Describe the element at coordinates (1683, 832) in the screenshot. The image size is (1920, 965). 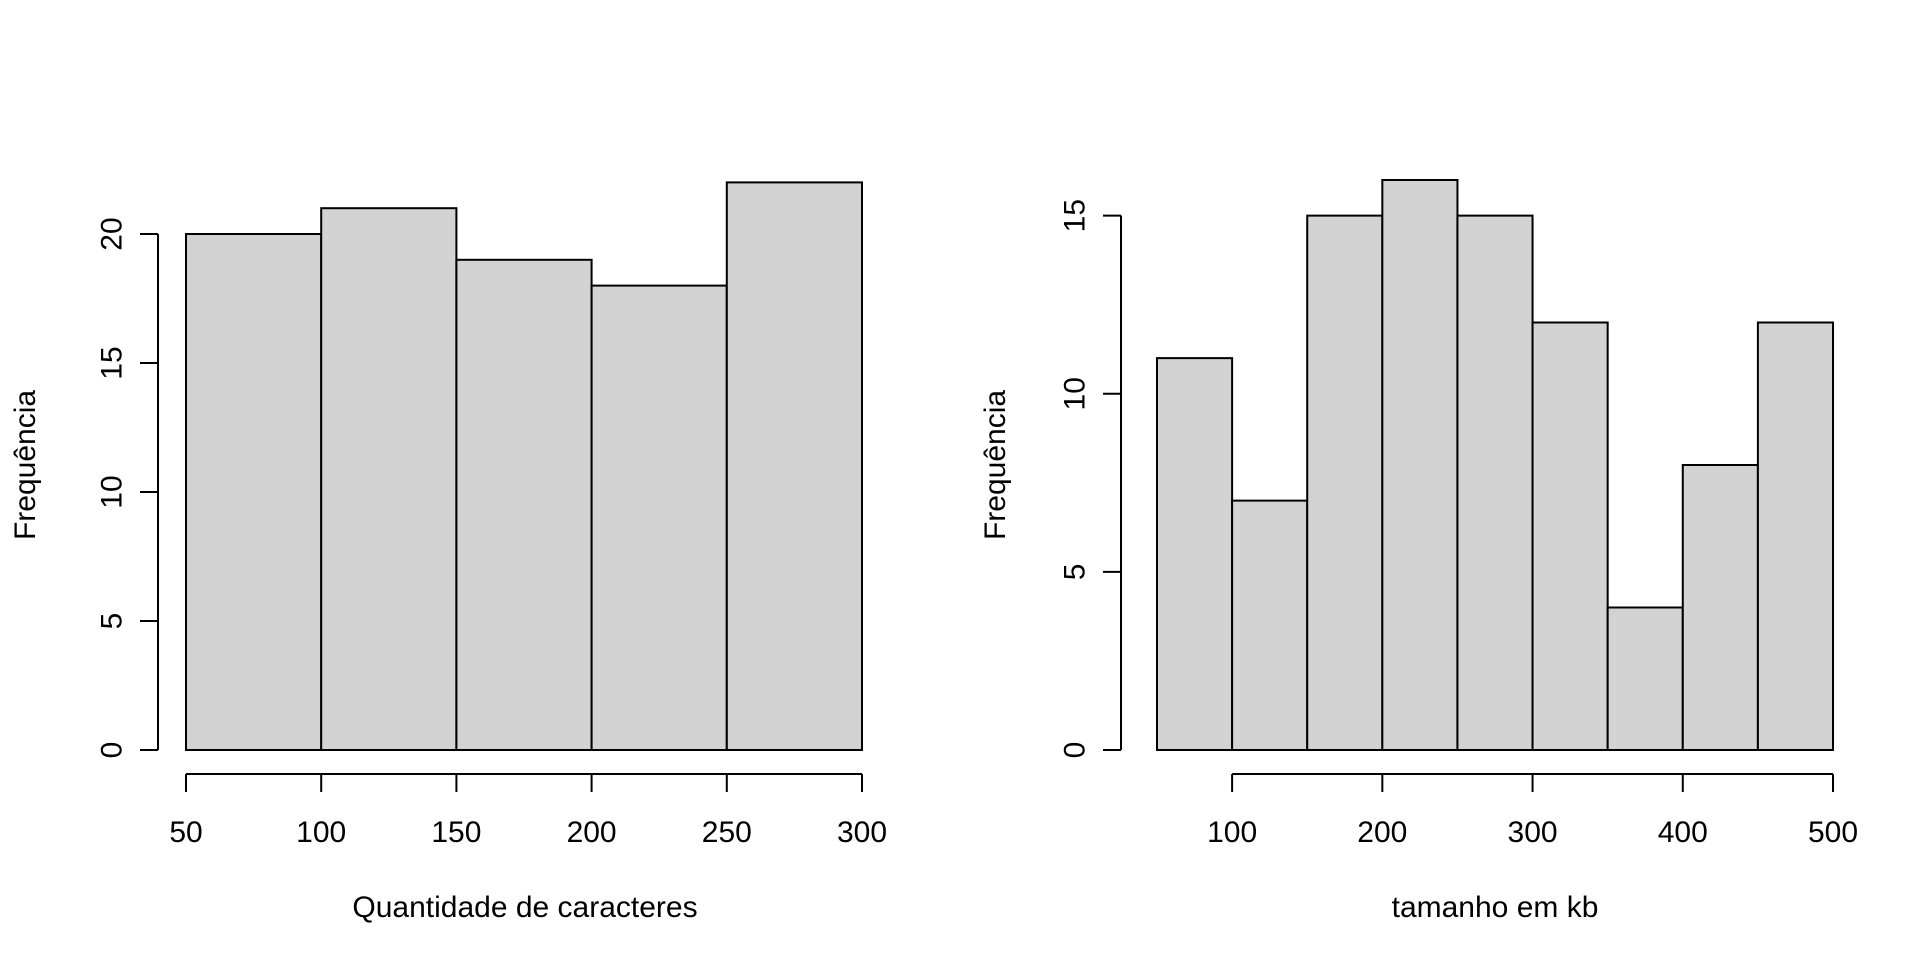
I see `x-tick-label-400: 400` at that location.